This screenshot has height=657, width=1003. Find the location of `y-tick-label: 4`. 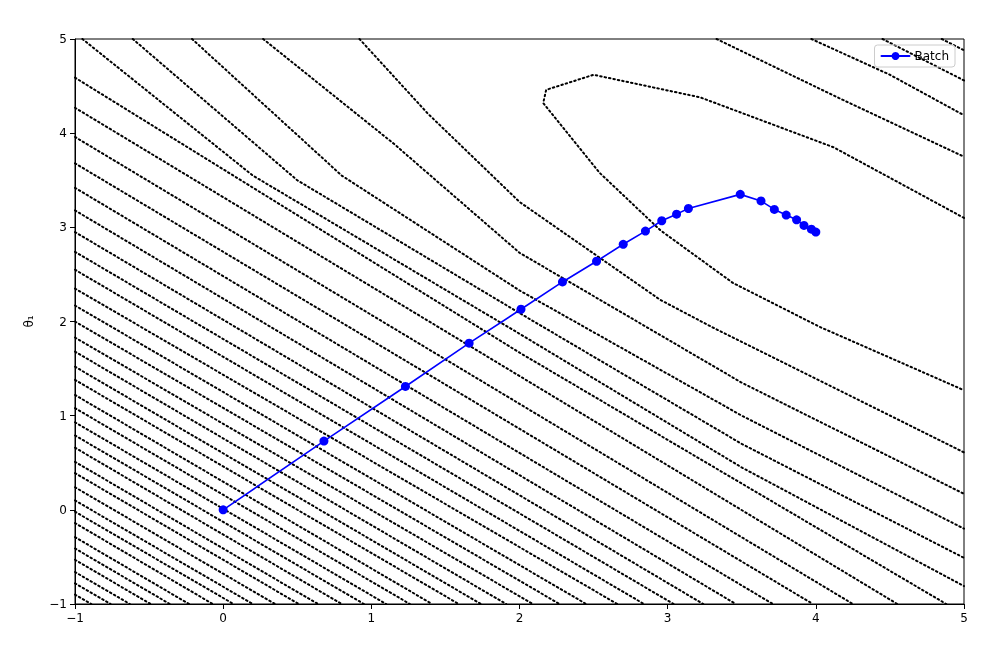

y-tick-label: 4 is located at coordinates (63, 133).